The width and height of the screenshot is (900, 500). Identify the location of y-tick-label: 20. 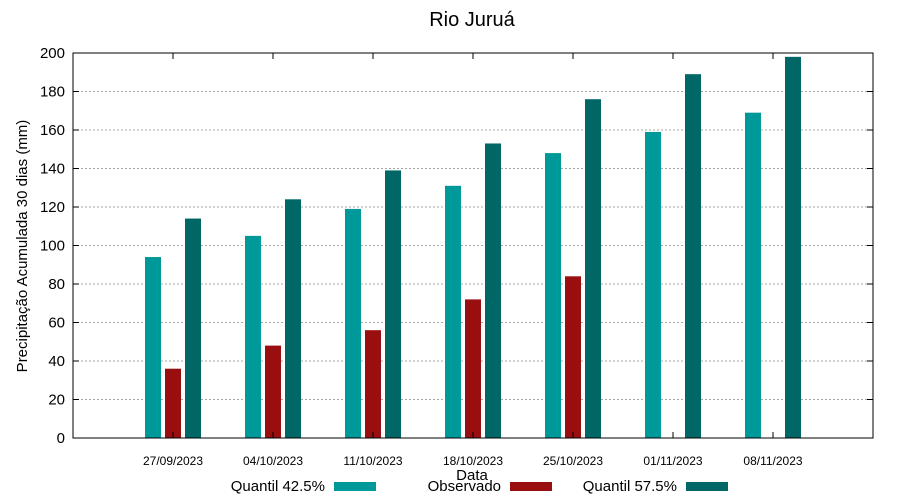
(56, 400).